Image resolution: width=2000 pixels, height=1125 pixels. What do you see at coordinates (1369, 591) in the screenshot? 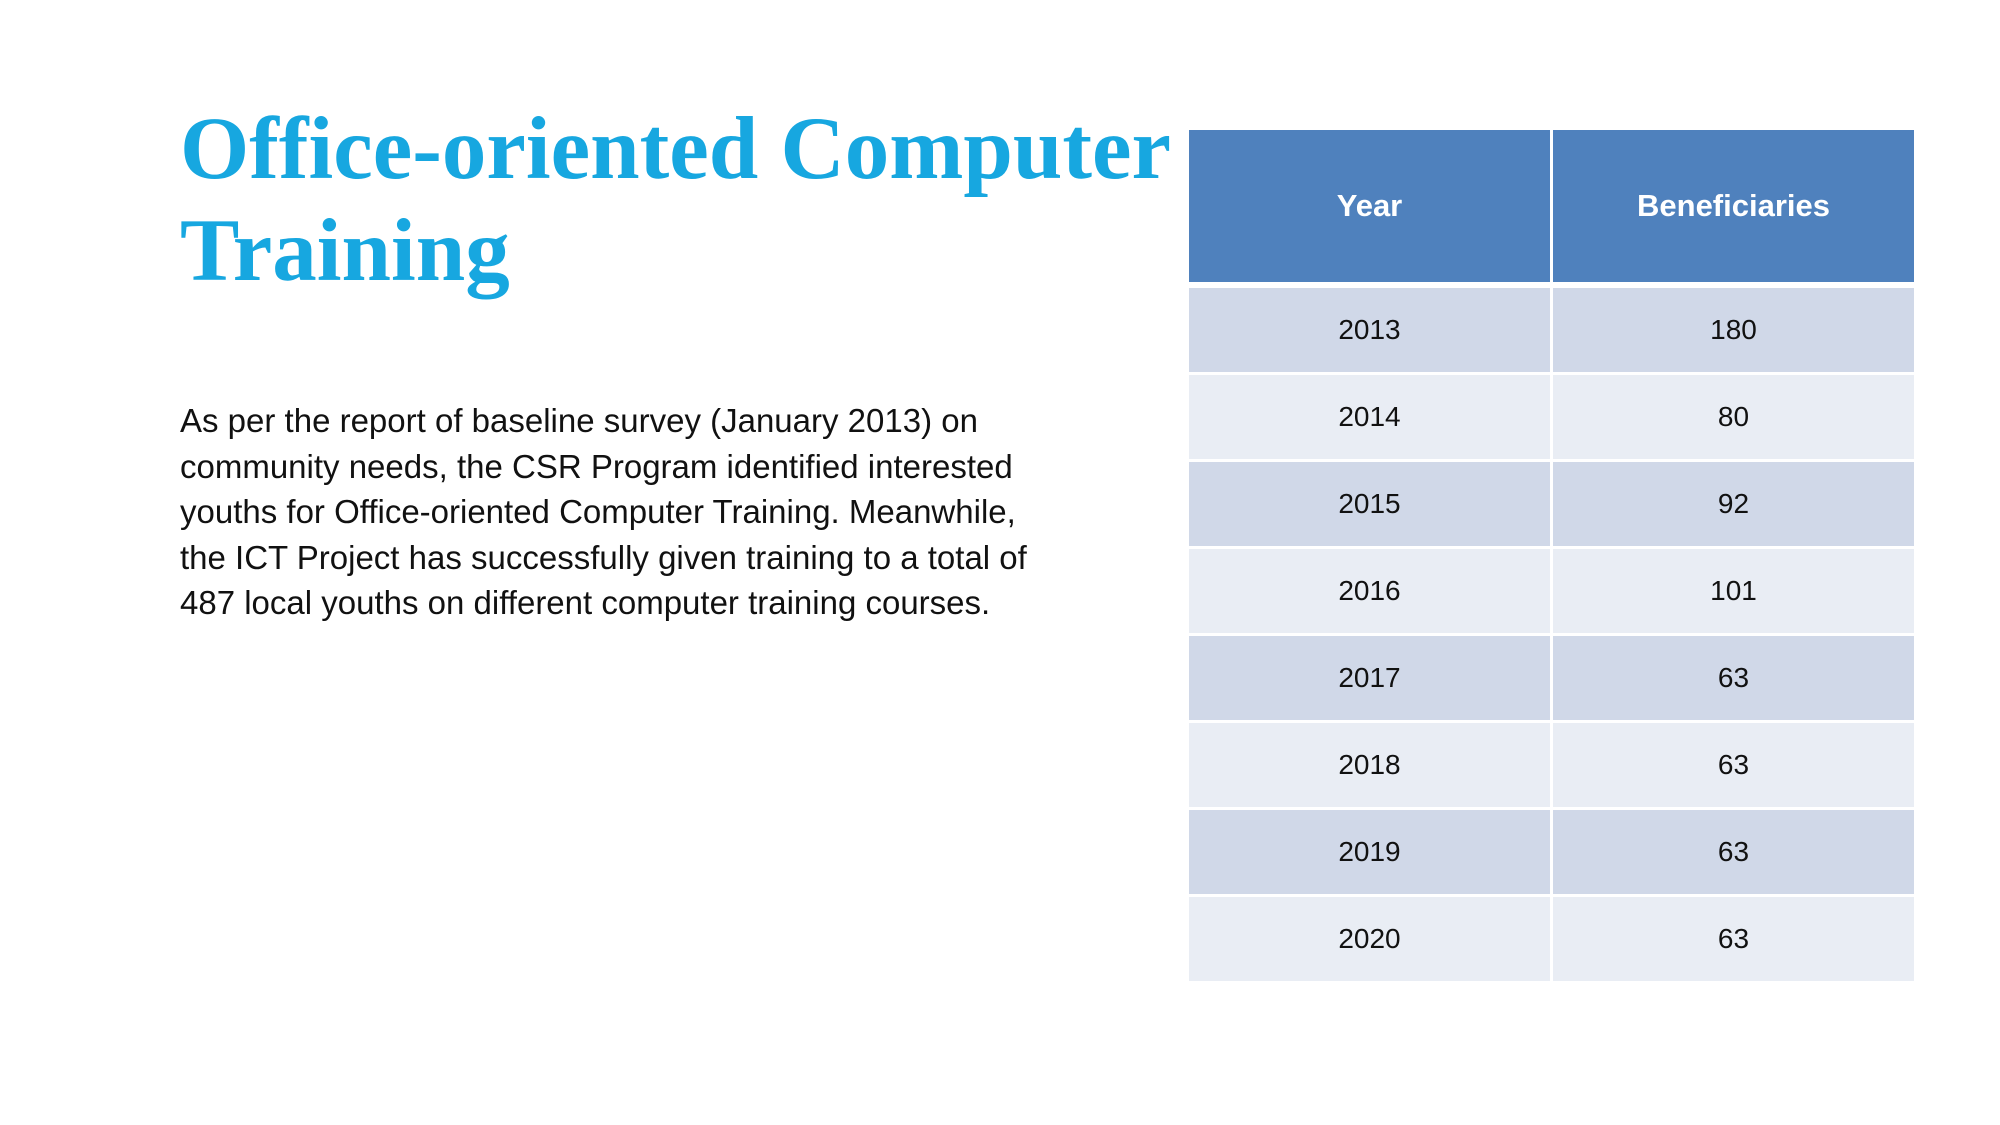
I see `cell-year: 2016` at bounding box center [1369, 591].